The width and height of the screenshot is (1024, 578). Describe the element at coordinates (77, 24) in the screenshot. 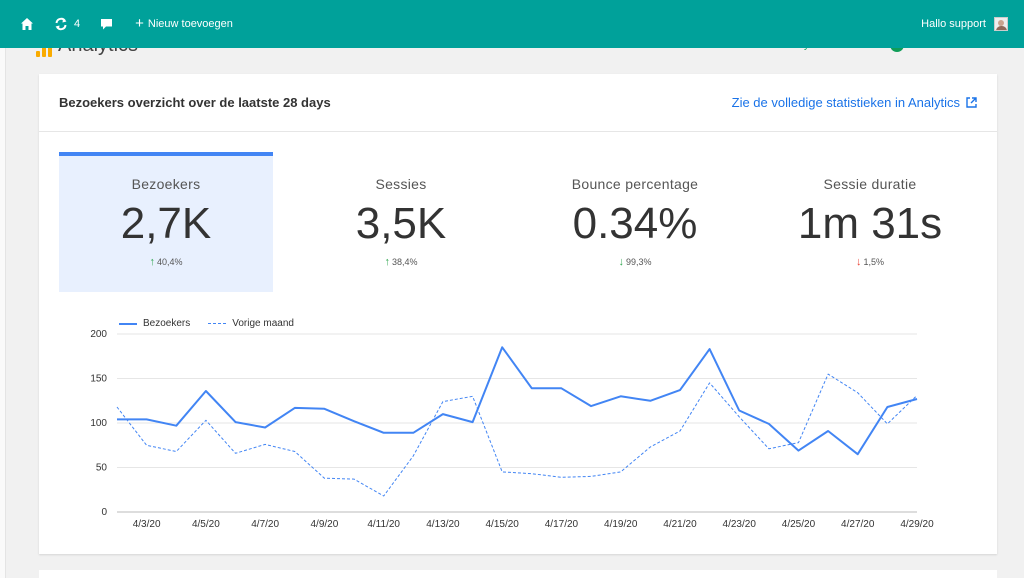

I see `updates-count: 4` at that location.